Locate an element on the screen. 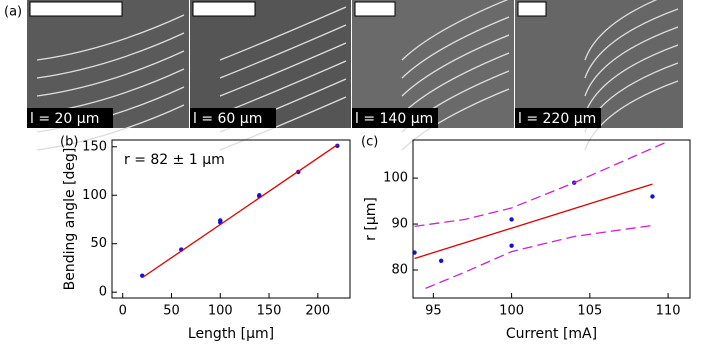 This screenshot has width=707, height=352. x-axis-label: Length [µm] is located at coordinates (231, 334).